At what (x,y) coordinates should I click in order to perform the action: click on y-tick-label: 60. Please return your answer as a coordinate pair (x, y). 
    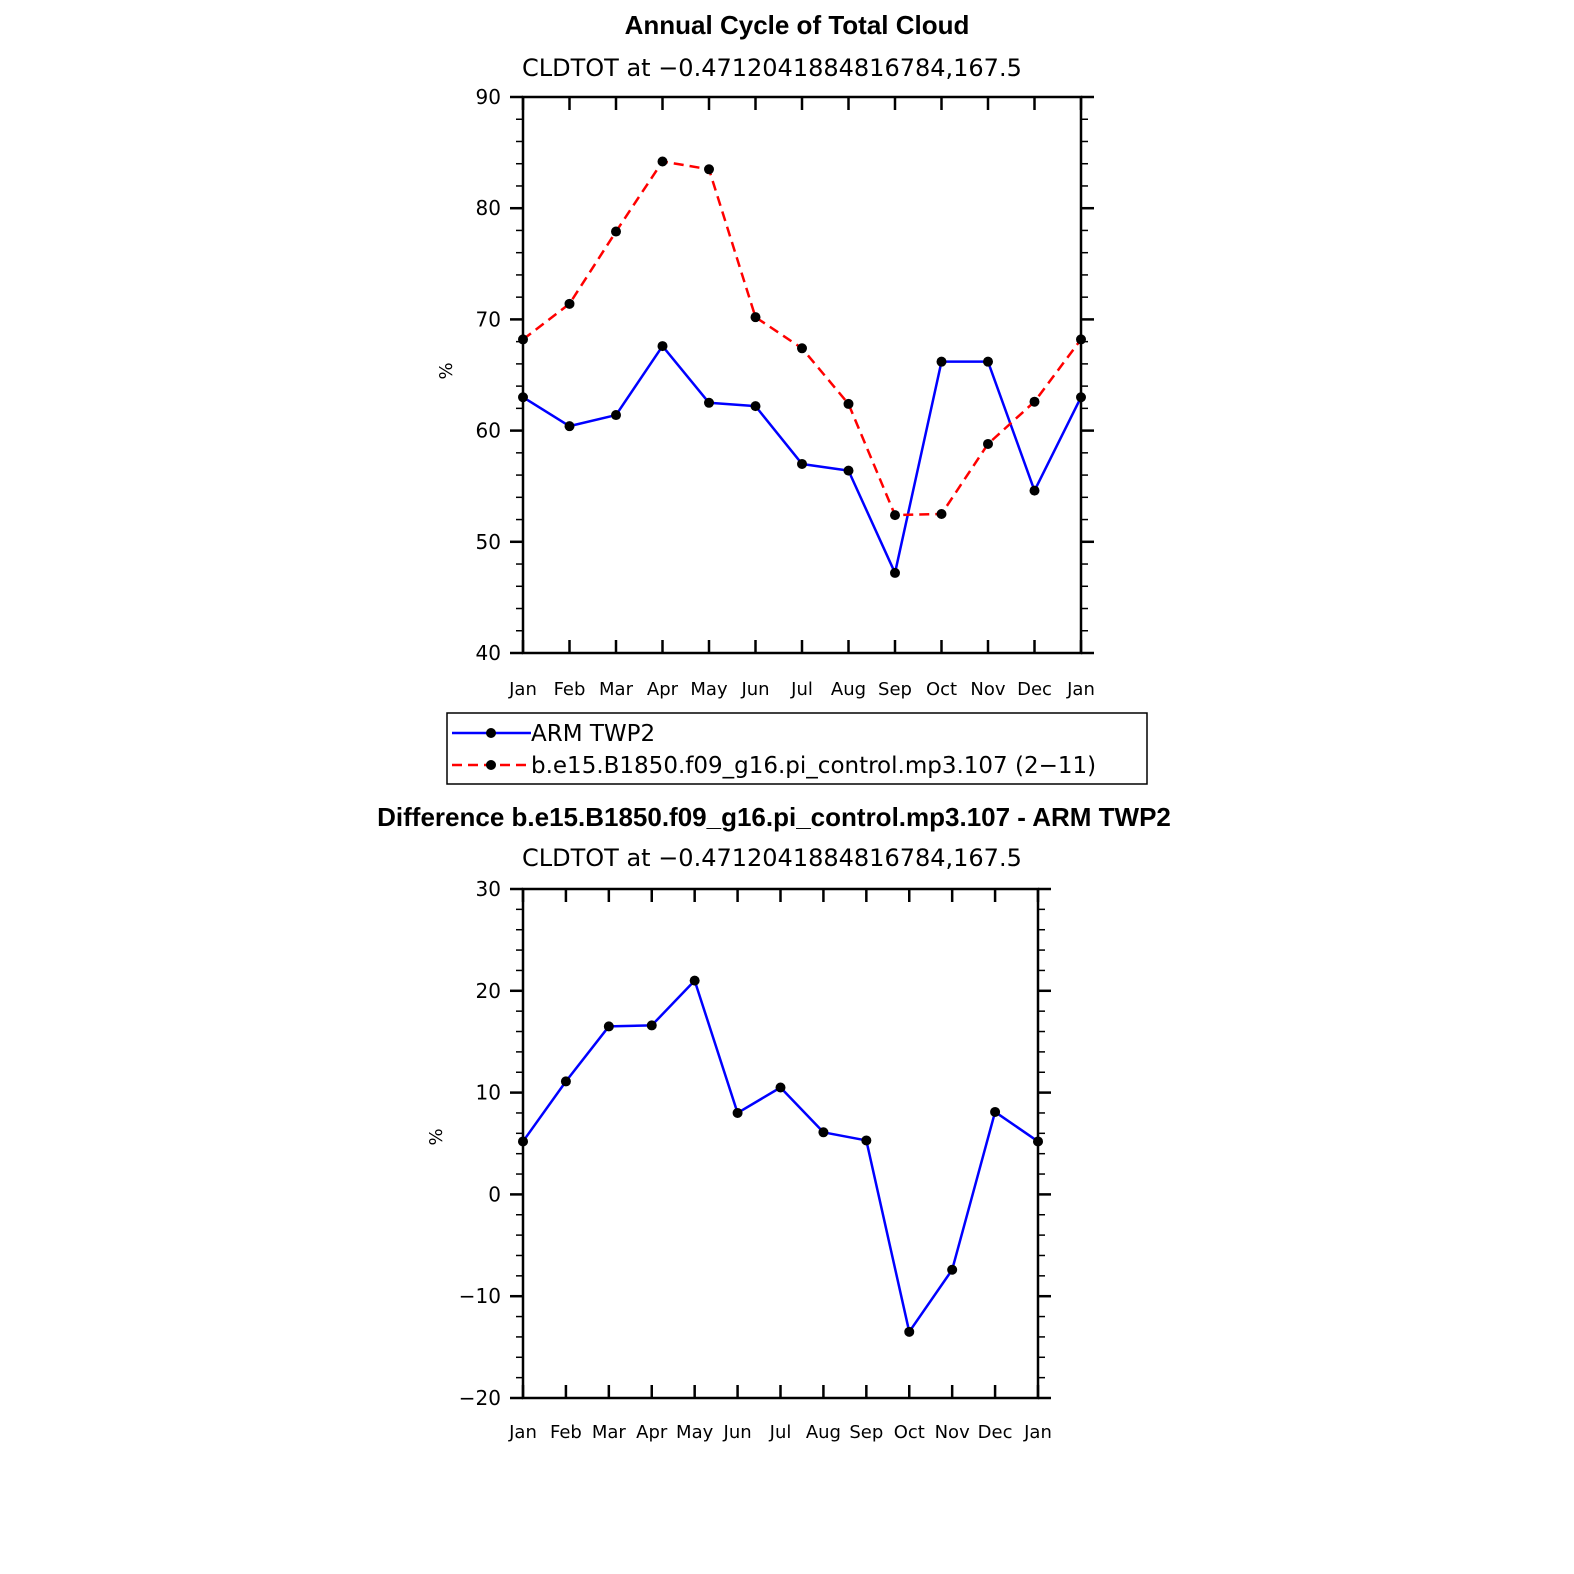
    Looking at the image, I should click on (488, 431).